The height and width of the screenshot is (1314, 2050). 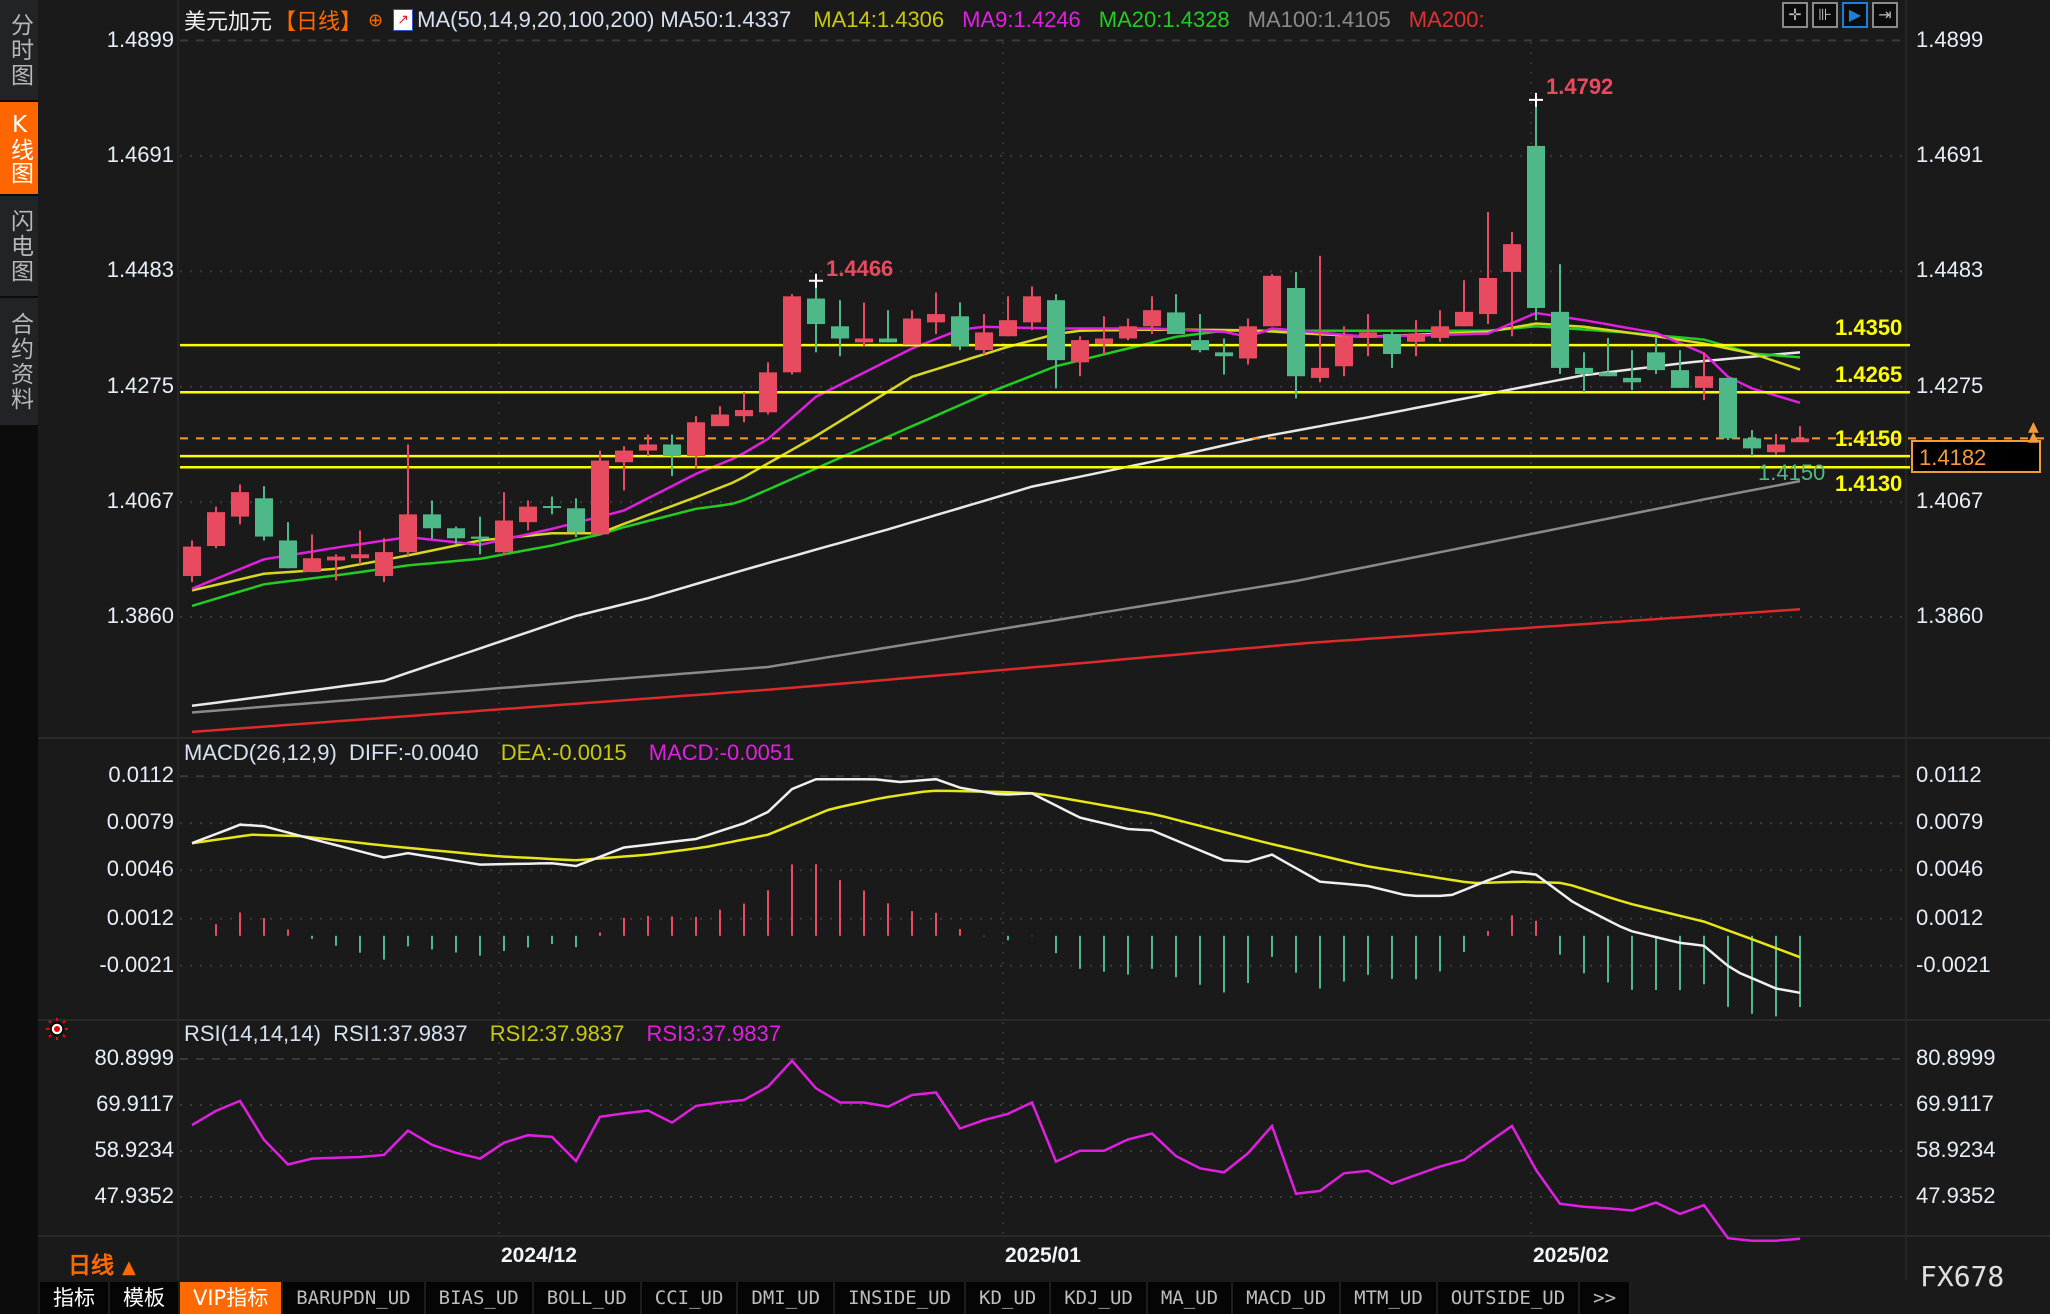 I want to click on ma200-value: MA200:, so click(x=1446, y=19).